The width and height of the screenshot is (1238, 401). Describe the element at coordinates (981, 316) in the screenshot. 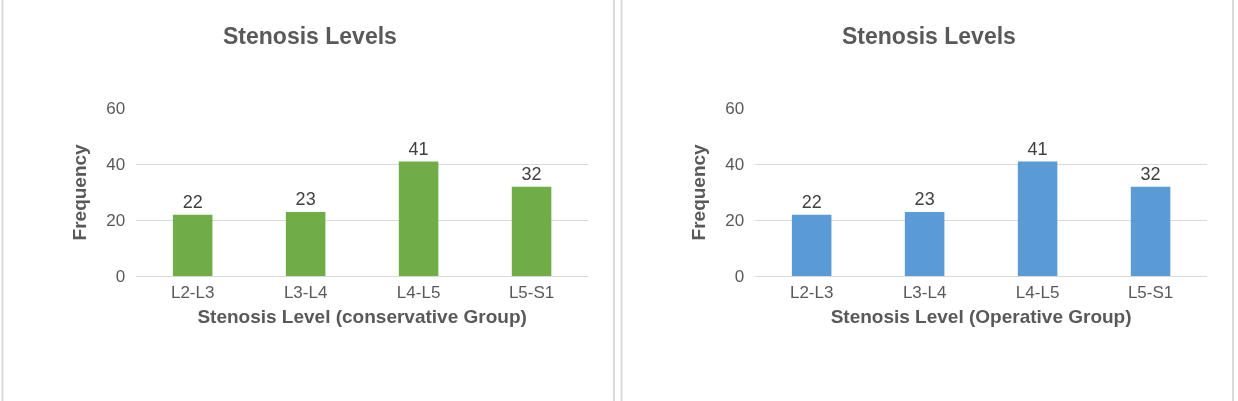

I see `x-axis-title: Stenosis Level (Operative Group)` at that location.